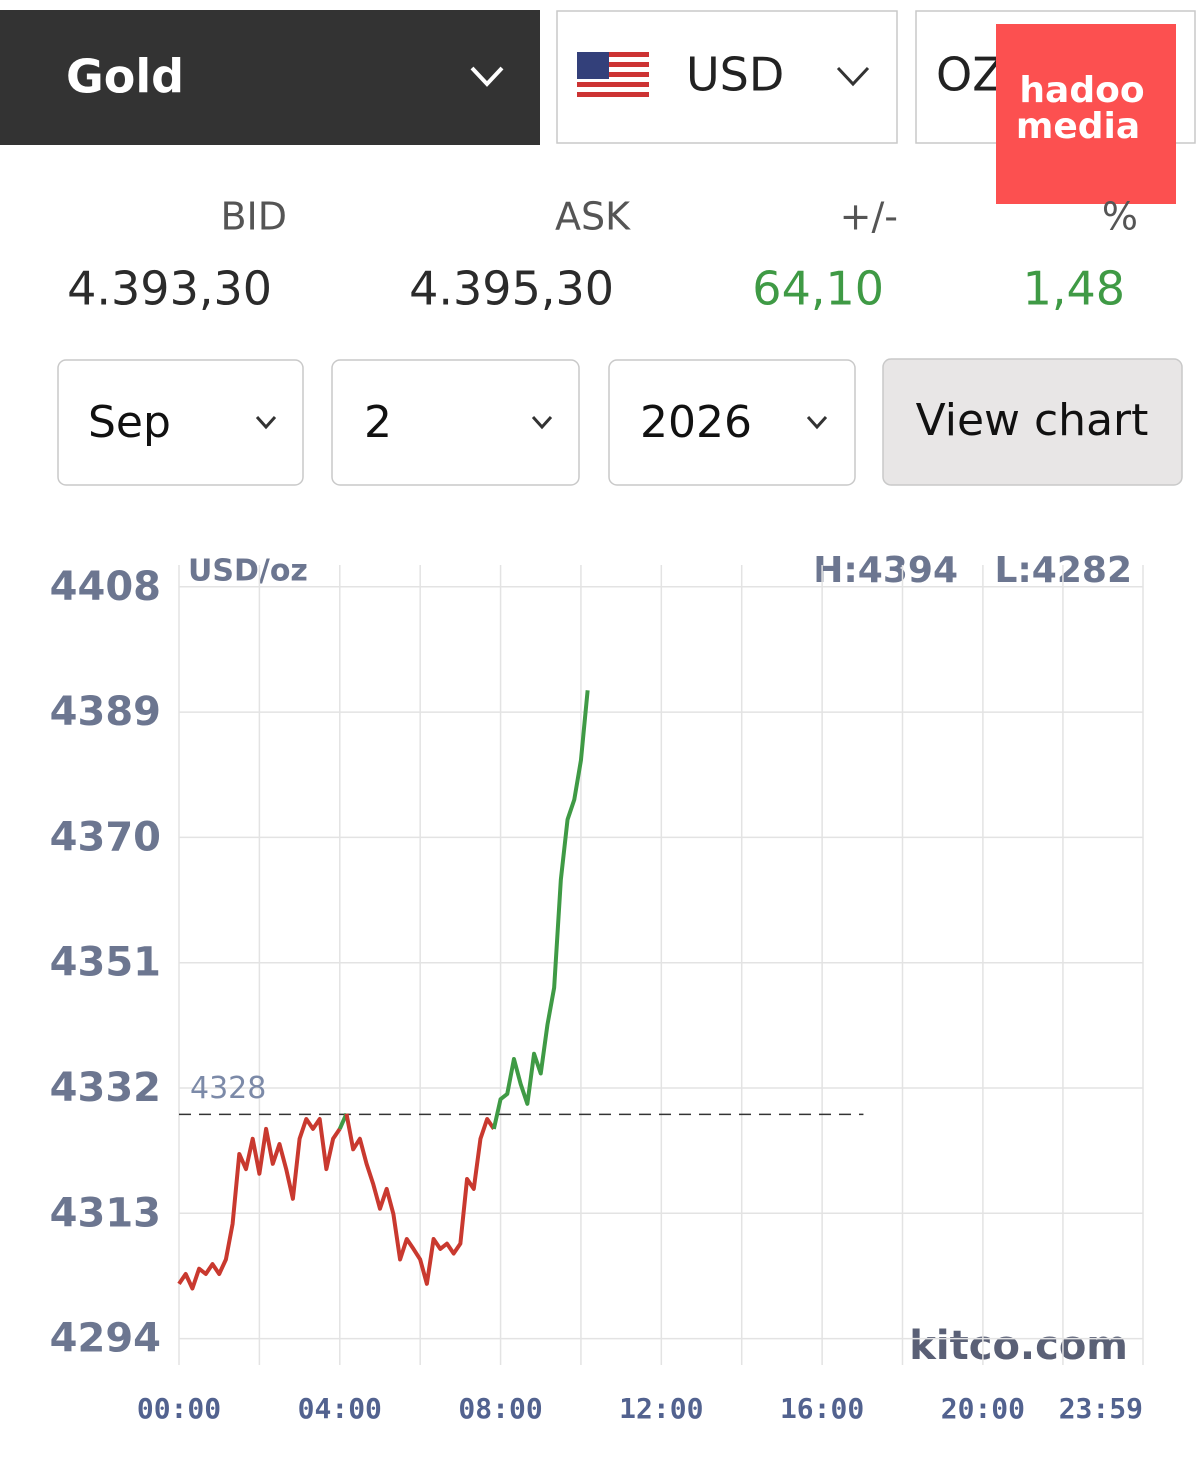 The height and width of the screenshot is (1484, 1200). What do you see at coordinates (1081, 90) in the screenshot?
I see `watermark: hadoo` at bounding box center [1081, 90].